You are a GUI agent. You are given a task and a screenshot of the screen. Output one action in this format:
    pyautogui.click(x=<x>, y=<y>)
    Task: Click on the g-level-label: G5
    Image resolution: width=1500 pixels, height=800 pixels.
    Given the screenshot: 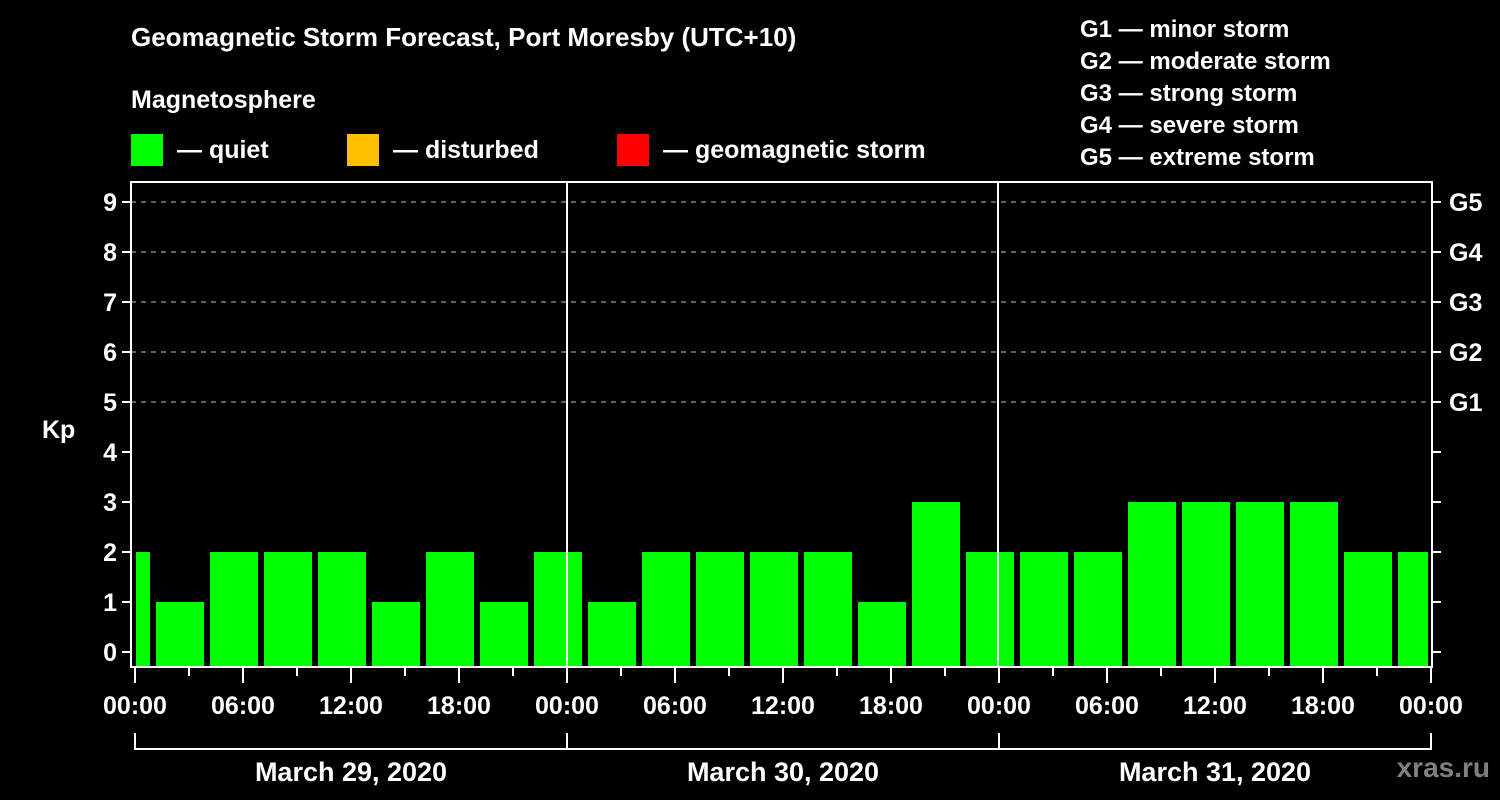 What is the action you would take?
    pyautogui.click(x=1465, y=203)
    